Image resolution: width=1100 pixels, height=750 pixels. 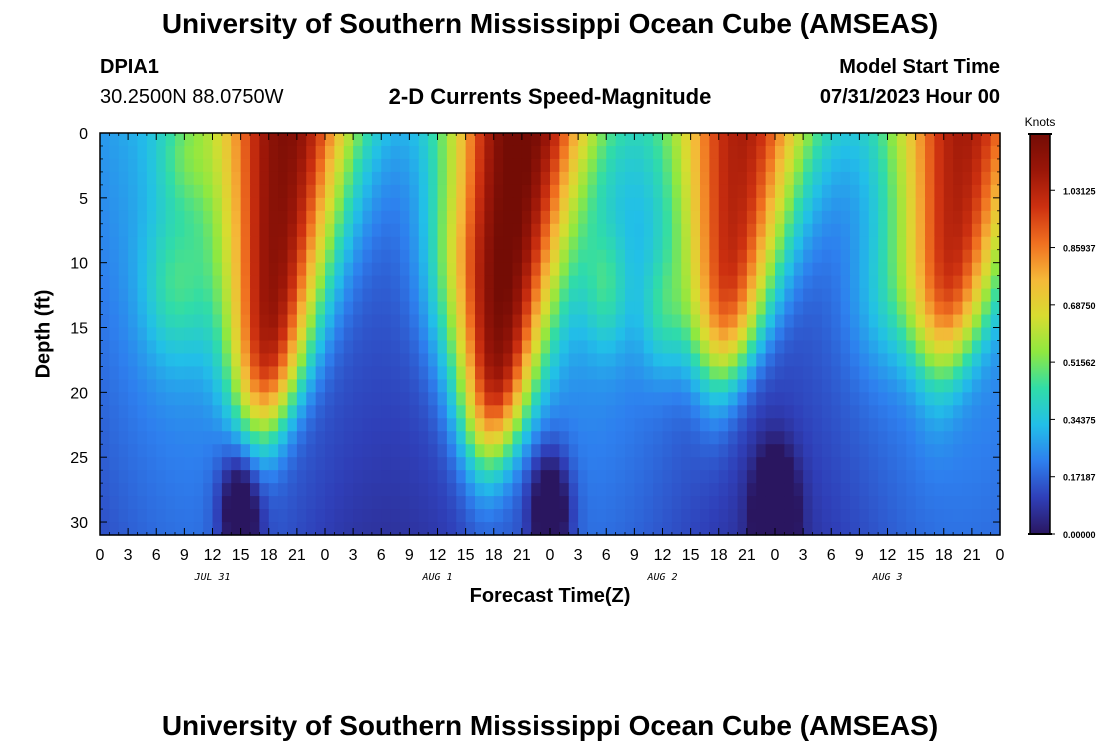 What do you see at coordinates (1000, 555) in the screenshot?
I see `x-tick-label: 0` at bounding box center [1000, 555].